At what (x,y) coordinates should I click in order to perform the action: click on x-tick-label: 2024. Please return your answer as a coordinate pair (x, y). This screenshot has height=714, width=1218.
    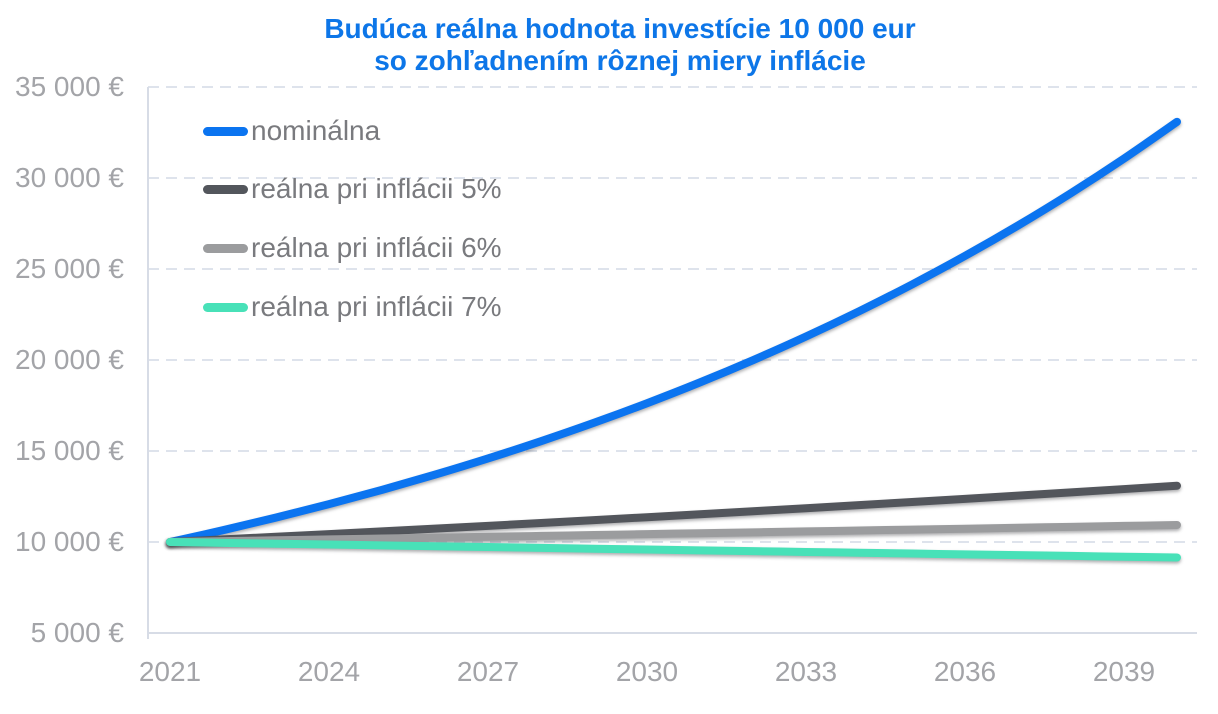
    Looking at the image, I should click on (329, 671).